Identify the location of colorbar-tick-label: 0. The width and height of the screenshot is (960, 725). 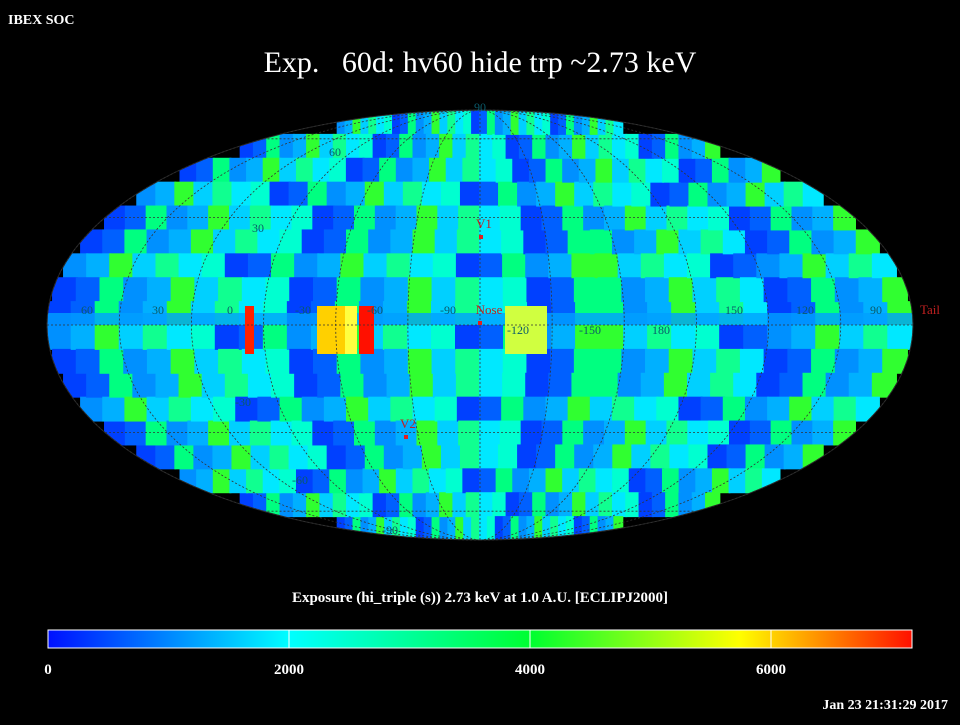
(48, 670).